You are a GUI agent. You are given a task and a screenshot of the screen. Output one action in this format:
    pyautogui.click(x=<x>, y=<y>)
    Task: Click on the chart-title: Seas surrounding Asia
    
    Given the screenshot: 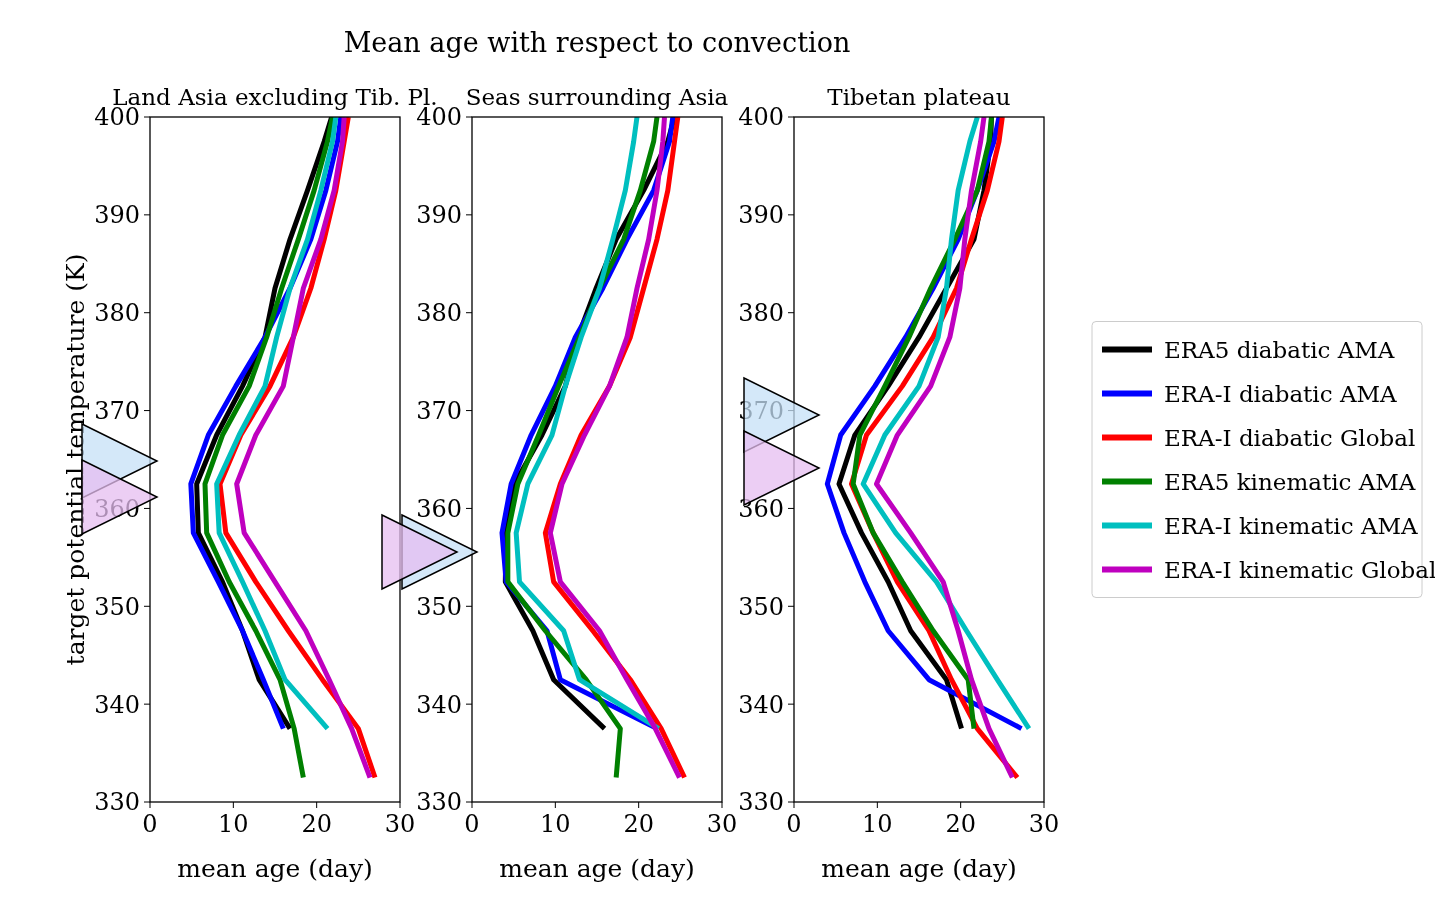 What is the action you would take?
    pyautogui.click(x=597, y=97)
    